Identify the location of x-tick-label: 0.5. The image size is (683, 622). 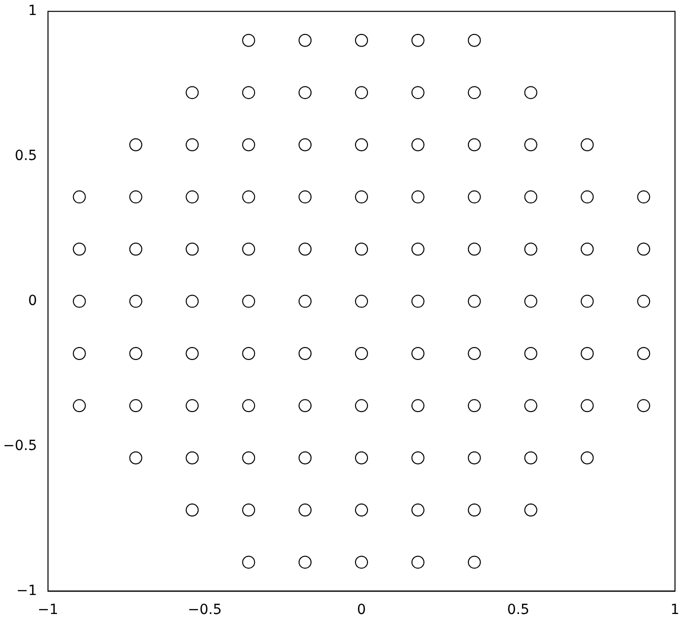
(518, 610).